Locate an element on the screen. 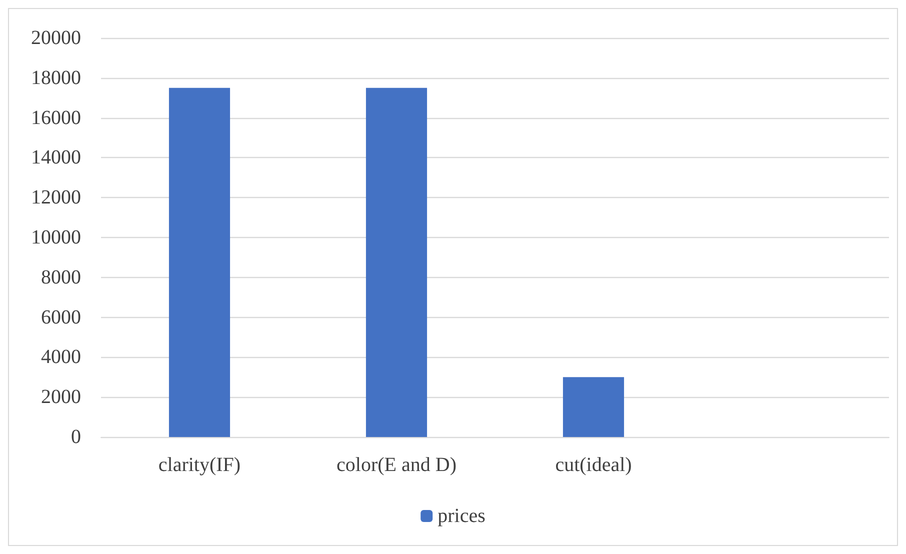  x-tick-label: cut(ideal) is located at coordinates (593, 465).